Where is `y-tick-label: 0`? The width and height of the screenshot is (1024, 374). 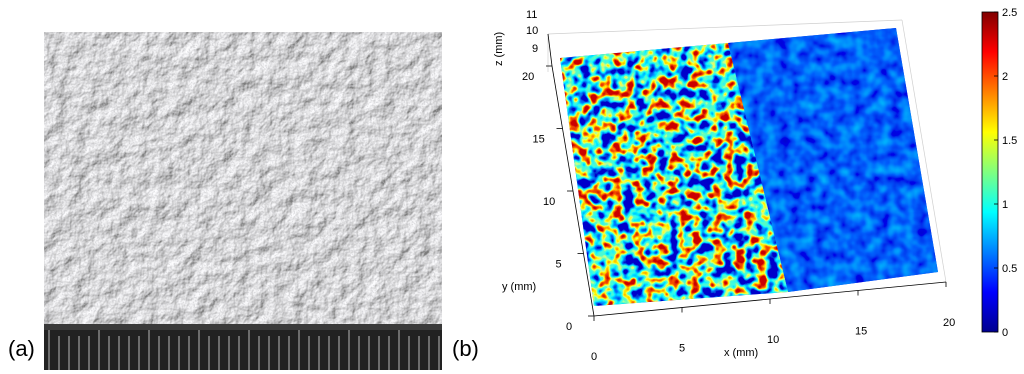
y-tick-label: 0 is located at coordinates (569, 327).